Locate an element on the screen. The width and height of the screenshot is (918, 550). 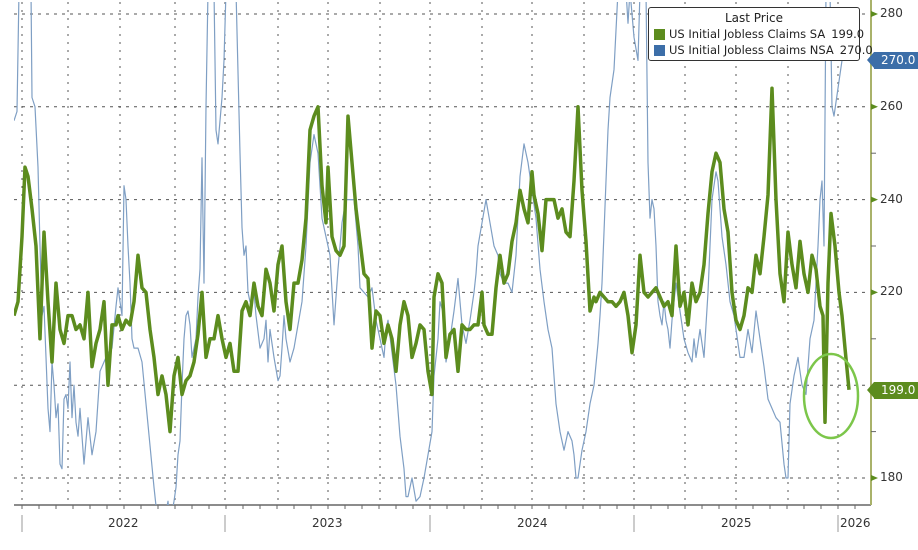
y-tick-label: 180 is located at coordinates (891, 477).